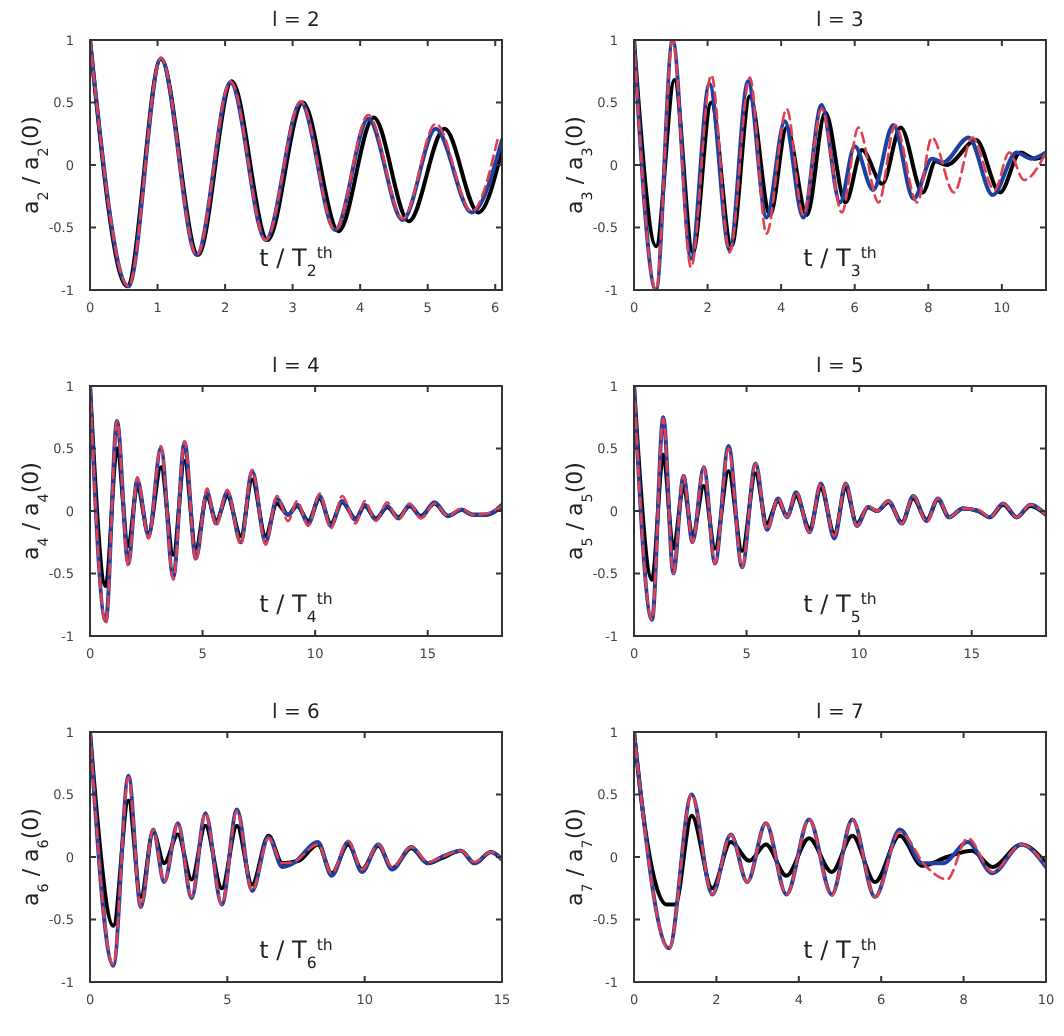 The width and height of the screenshot is (1064, 1036). I want to click on chart-title: l = 6, so click(296, 713).